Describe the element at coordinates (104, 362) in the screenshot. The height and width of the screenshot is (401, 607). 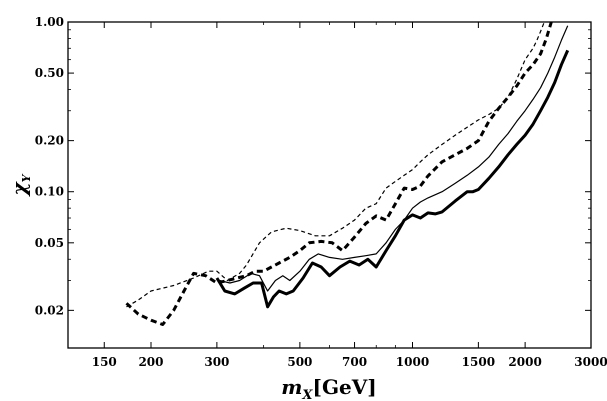
I see `x-tick-label-150: 150` at that location.